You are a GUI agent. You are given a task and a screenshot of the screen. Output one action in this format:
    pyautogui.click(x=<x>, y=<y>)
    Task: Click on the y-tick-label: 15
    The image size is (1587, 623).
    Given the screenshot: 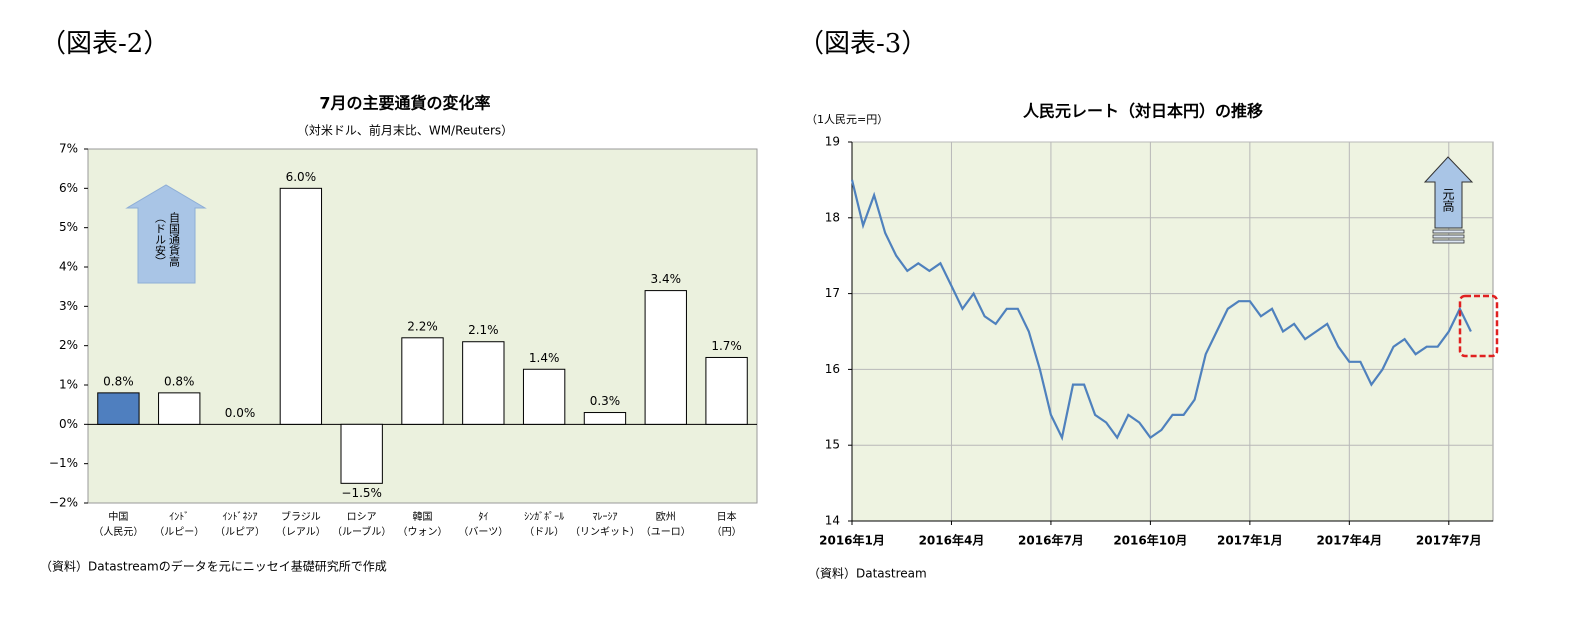 What is the action you would take?
    pyautogui.click(x=832, y=445)
    